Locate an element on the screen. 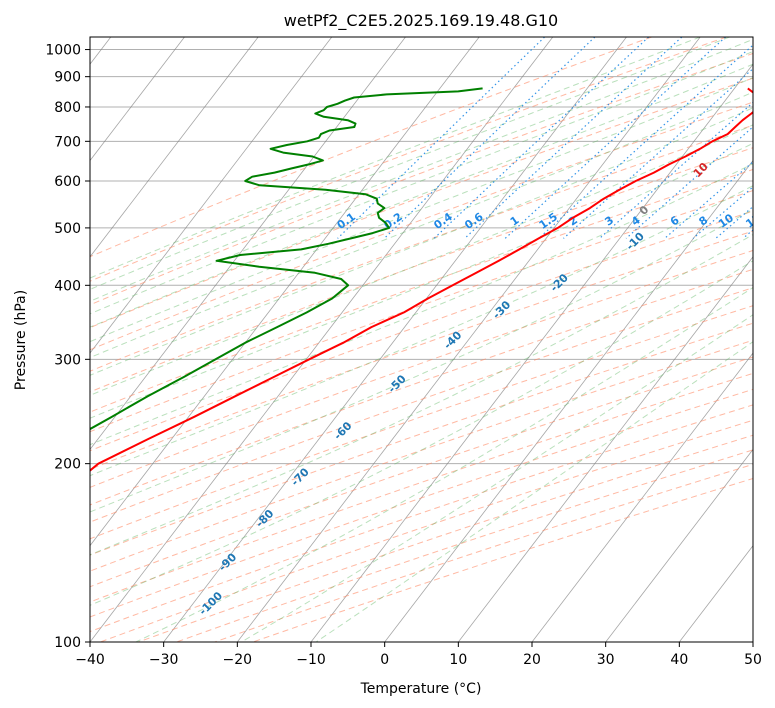 The height and width of the screenshot is (708, 775). dry-adiabat-label: -60 is located at coordinates (342, 430).